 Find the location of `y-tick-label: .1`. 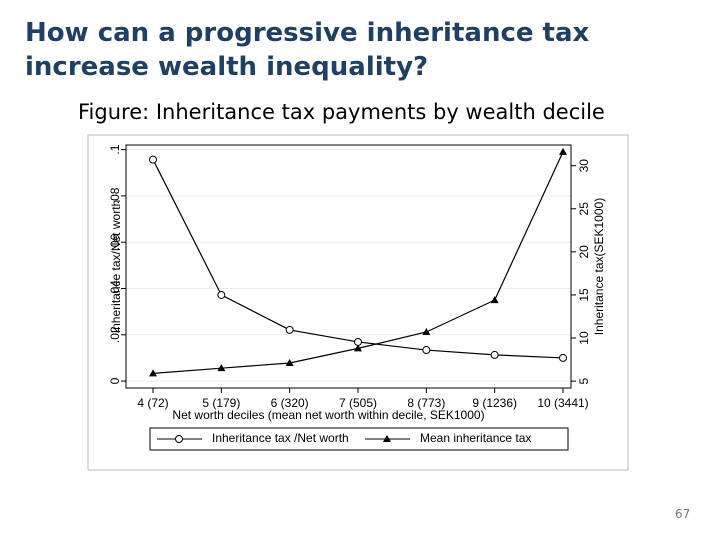

y-tick-label: .1 is located at coordinates (115, 149).